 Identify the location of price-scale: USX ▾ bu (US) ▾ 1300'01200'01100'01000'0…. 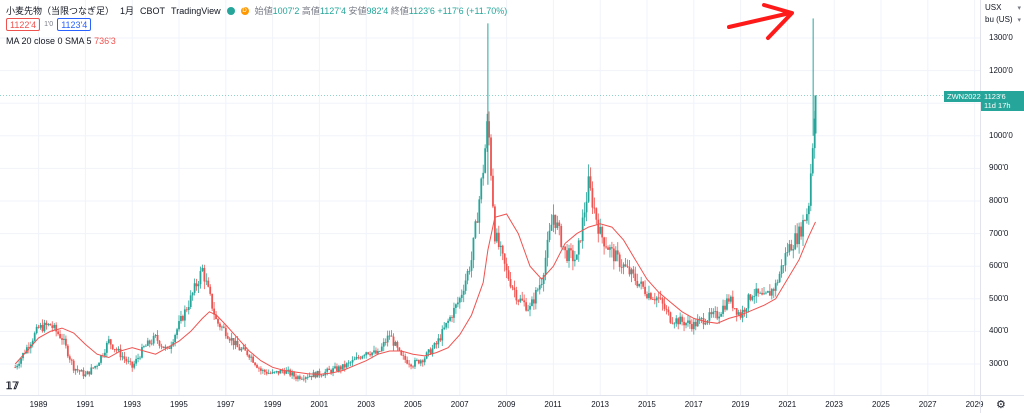
(1002, 197).